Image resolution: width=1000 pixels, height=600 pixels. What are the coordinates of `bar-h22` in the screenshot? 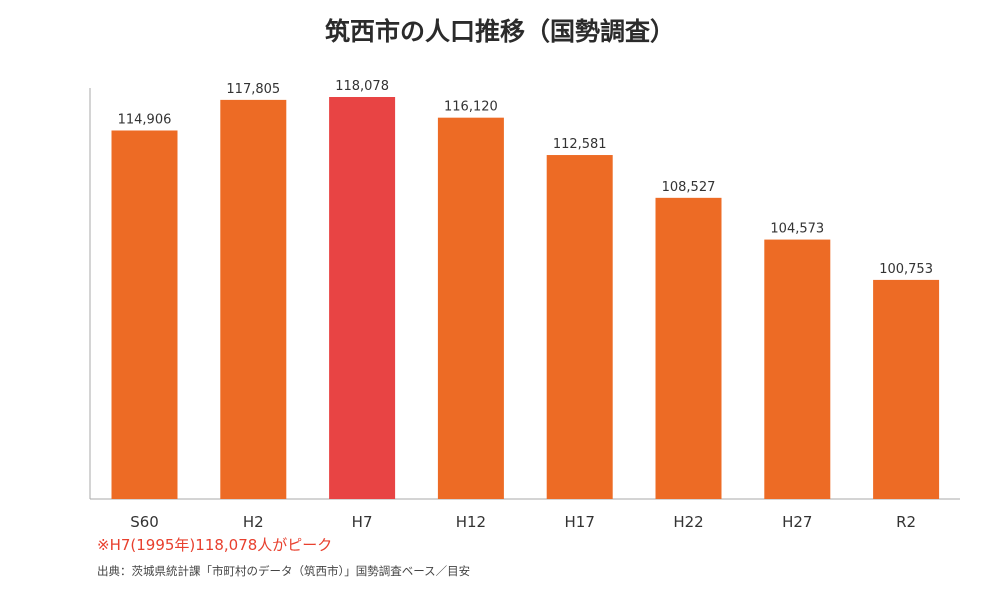 It's located at (688, 348).